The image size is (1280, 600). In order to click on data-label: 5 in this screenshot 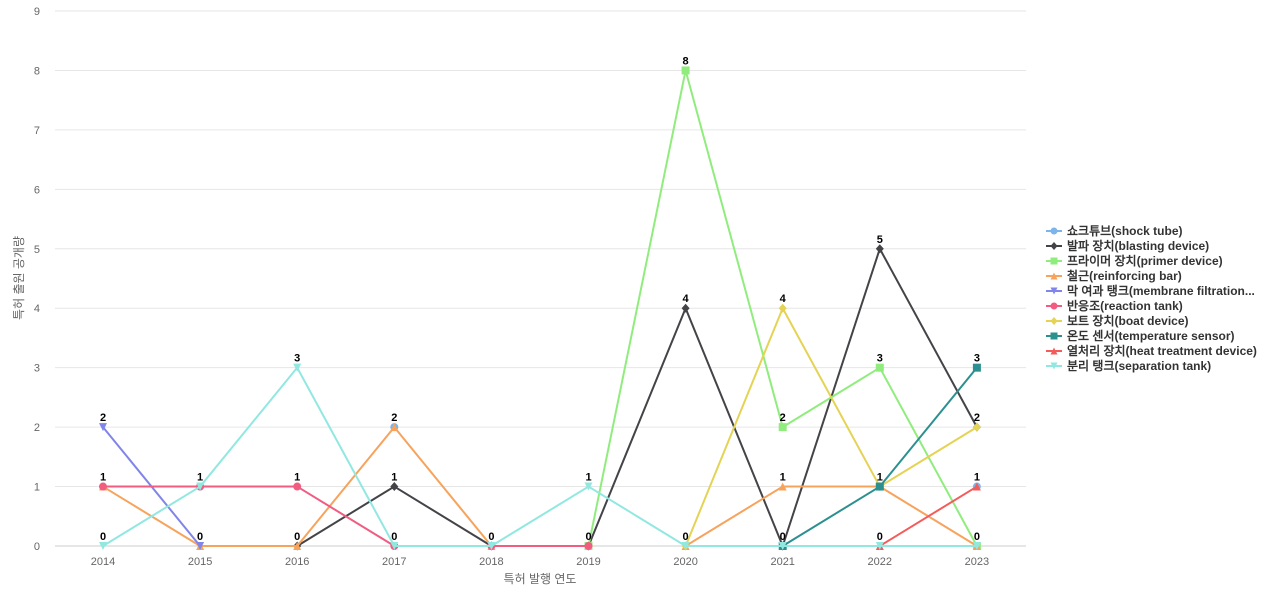, I will do `click(880, 240)`.